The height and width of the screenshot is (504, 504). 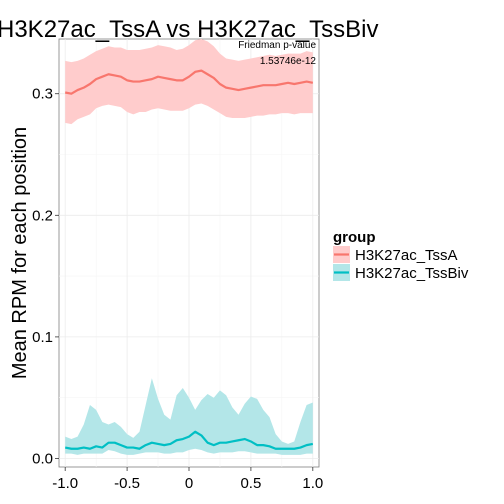 What do you see at coordinates (189, 29) in the screenshot?
I see `chart-title: H3K27ac_TssA vs H3K27ac_TssBiv` at bounding box center [189, 29].